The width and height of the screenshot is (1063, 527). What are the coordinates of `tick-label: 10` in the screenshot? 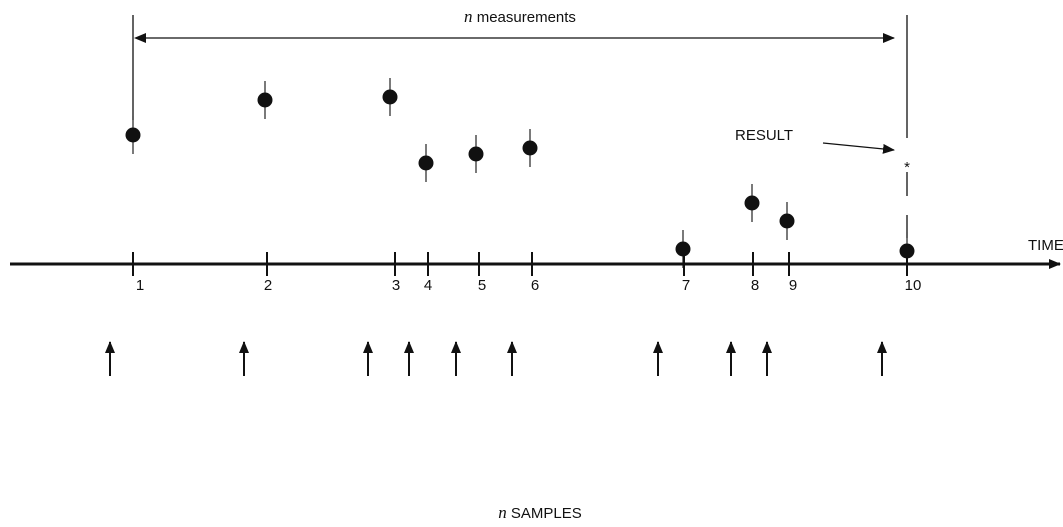 It's located at (913, 285).